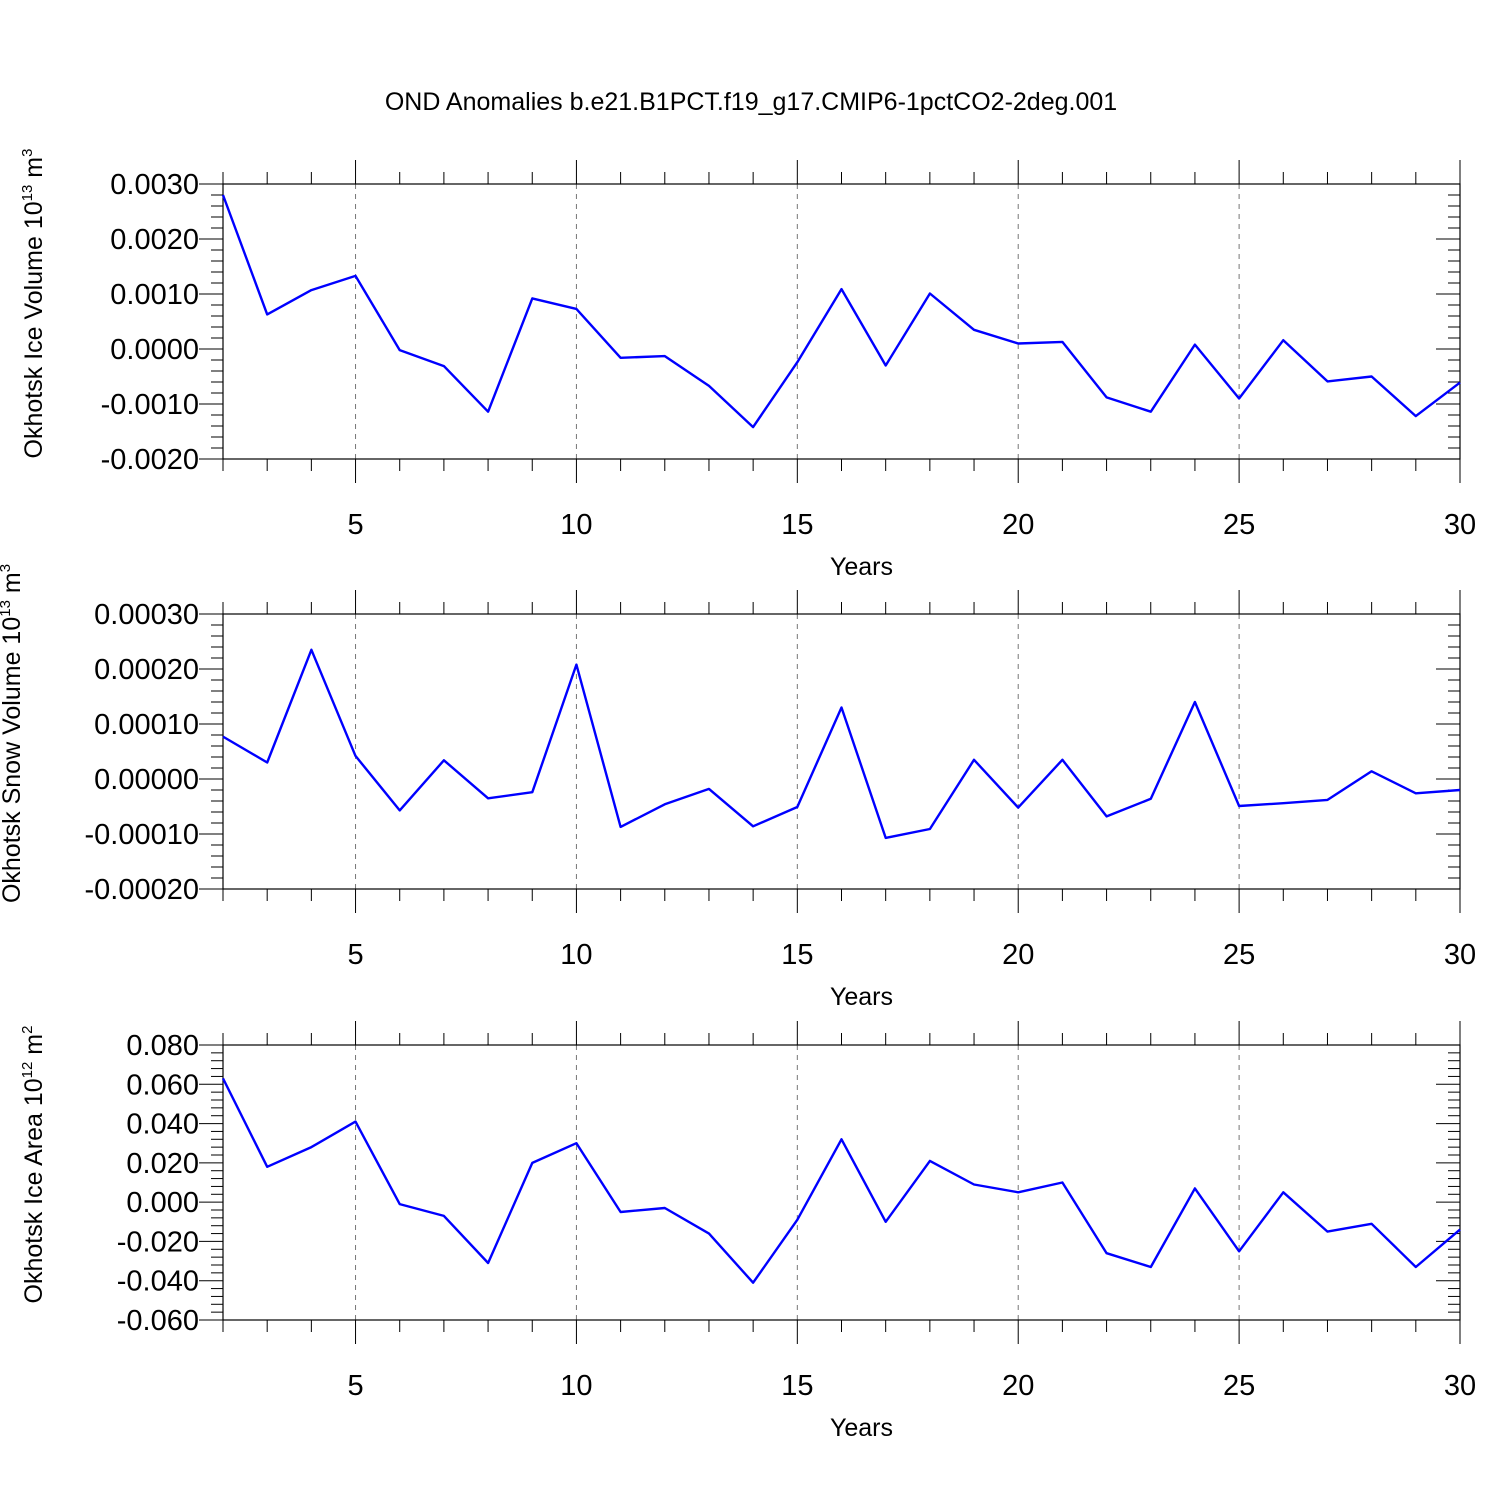  What do you see at coordinates (146, 725) in the screenshot?
I see `y-tick-label: 0.00010` at bounding box center [146, 725].